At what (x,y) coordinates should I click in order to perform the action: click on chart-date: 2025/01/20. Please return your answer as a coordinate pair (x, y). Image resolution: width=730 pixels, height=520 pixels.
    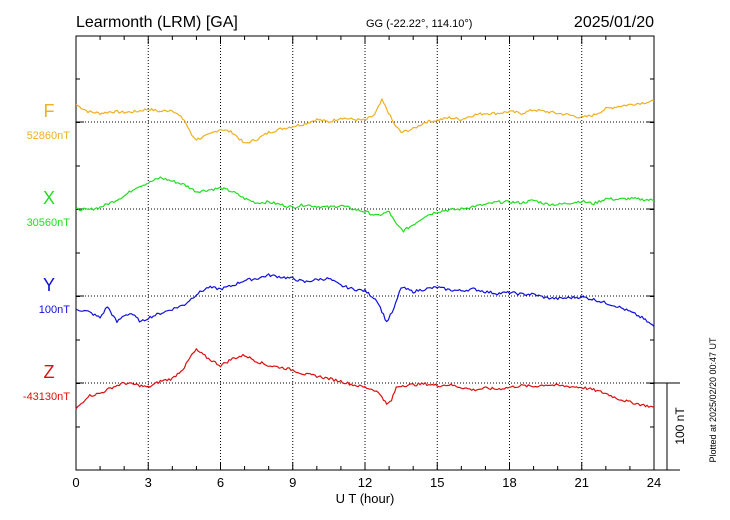
    Looking at the image, I should click on (614, 22).